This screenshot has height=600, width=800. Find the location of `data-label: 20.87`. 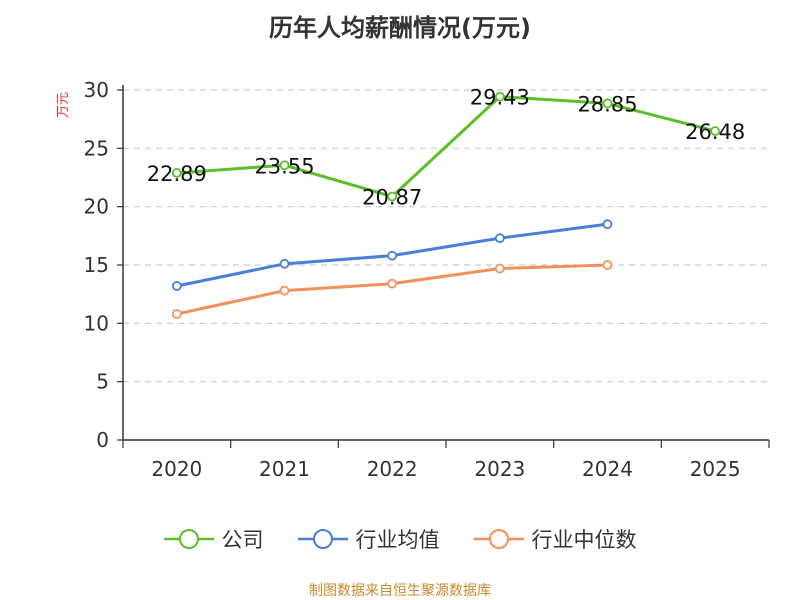

data-label: 20.87 is located at coordinates (392, 198).